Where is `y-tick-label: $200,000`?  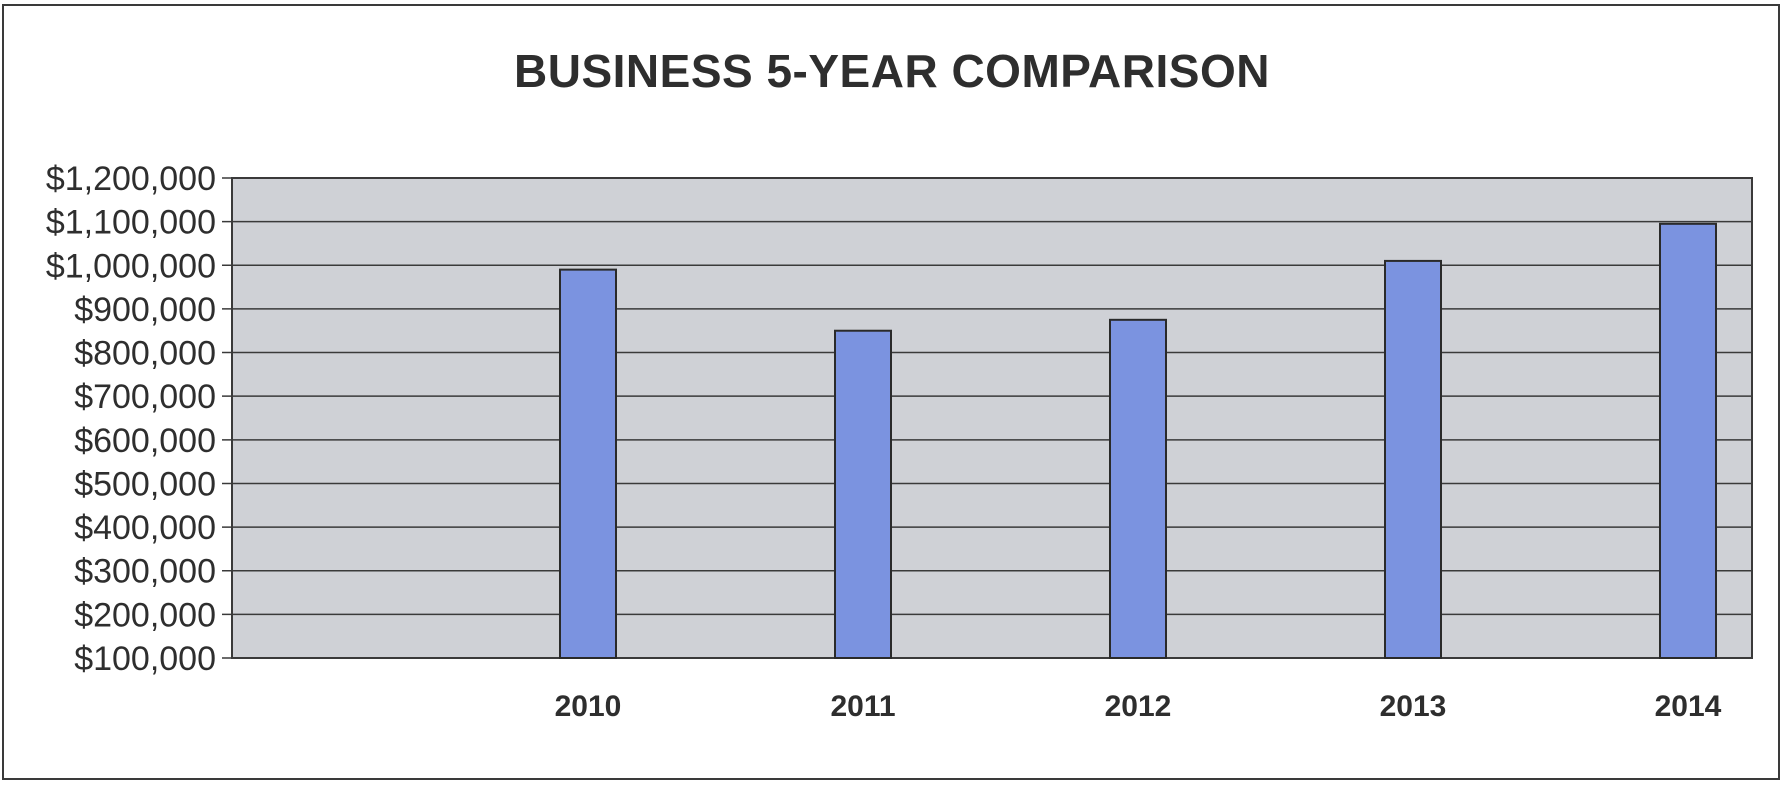 y-tick-label: $200,000 is located at coordinates (145, 615).